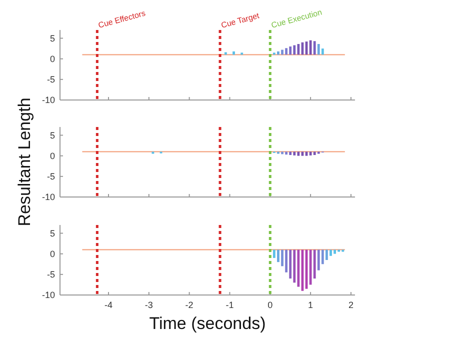 The height and width of the screenshot is (340, 469). What do you see at coordinates (296, 19) in the screenshot?
I see `ref-line-label: Cue Execution` at bounding box center [296, 19].